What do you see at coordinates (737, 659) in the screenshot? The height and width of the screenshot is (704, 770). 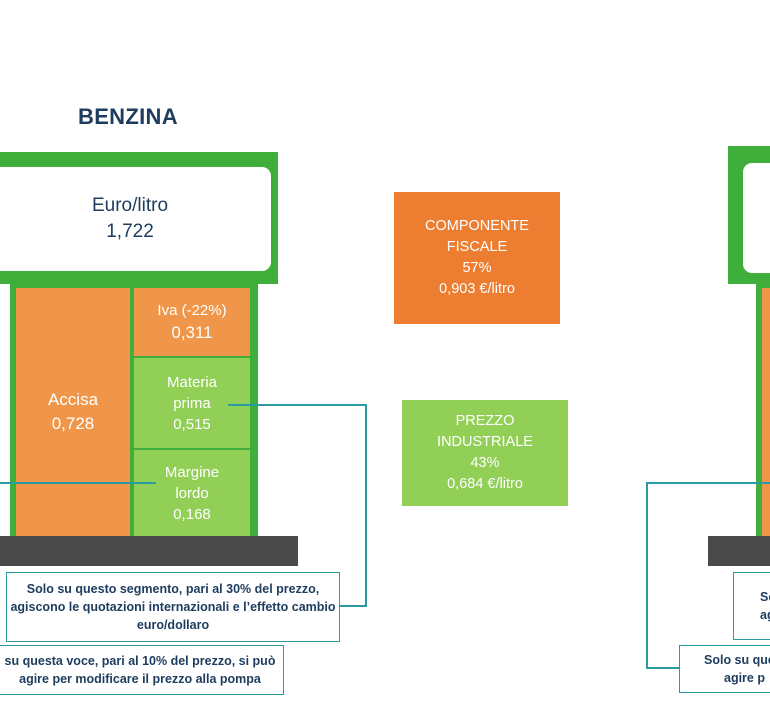 I see `second-voce-note-line-1: Solo su que` at bounding box center [737, 659].